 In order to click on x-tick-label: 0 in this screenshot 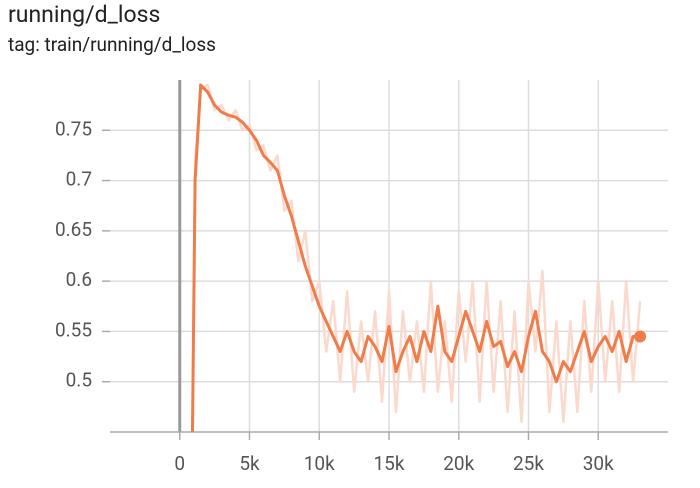, I will do `click(179, 463)`.